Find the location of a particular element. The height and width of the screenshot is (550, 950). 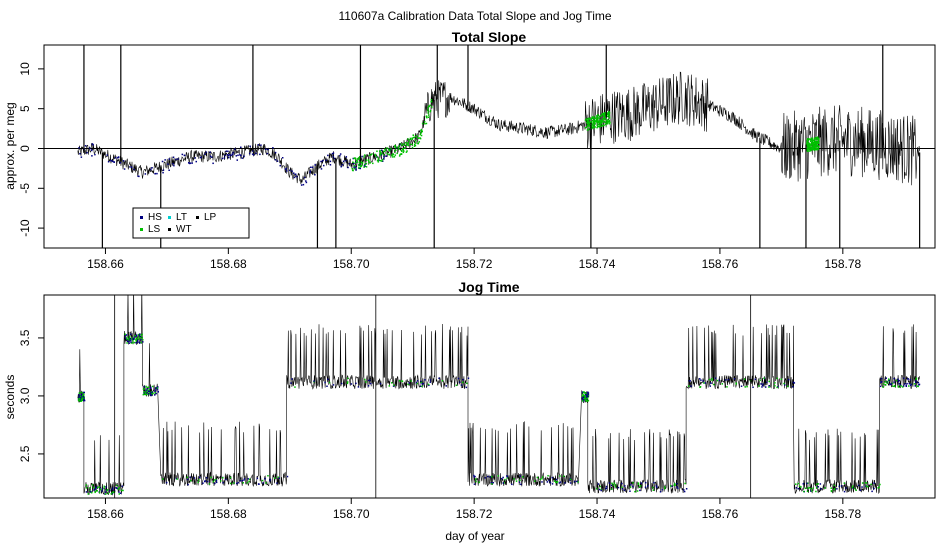

legend-marker is located at coordinates (141, 217).